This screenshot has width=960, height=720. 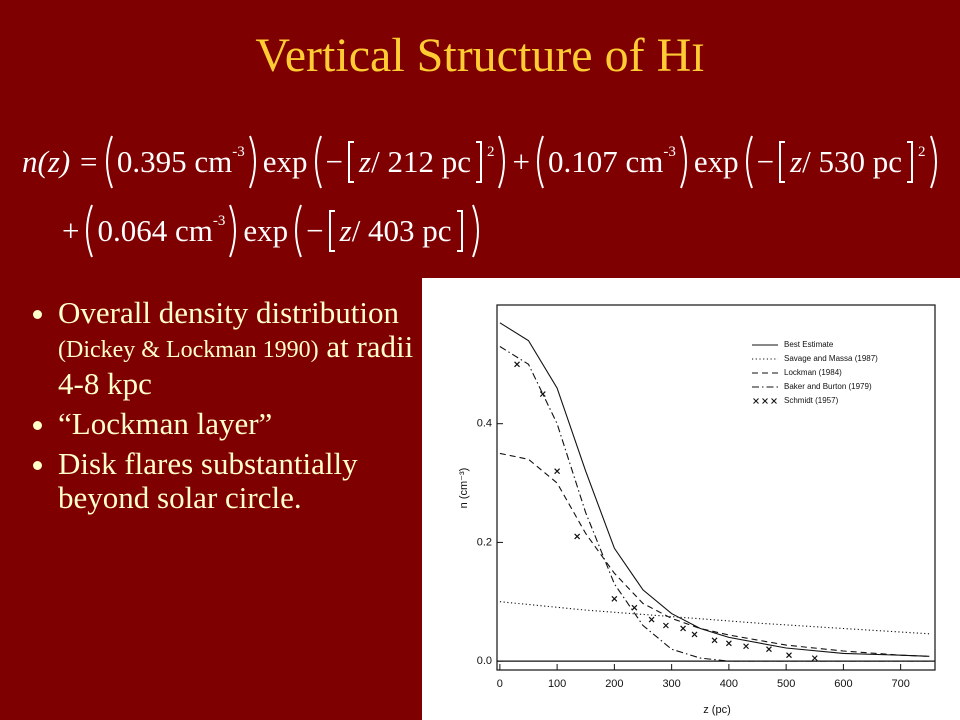 I want to click on title-ion: I, so click(x=698, y=57).